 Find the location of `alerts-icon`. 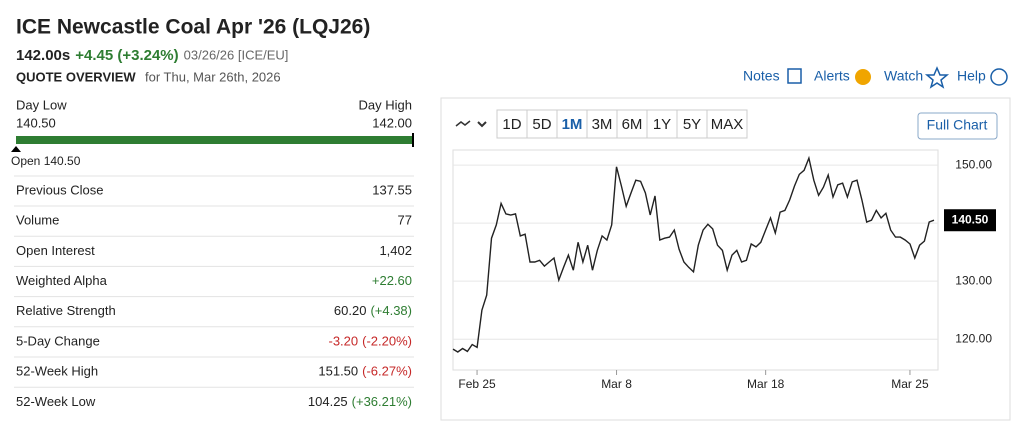

alerts-icon is located at coordinates (863, 77).